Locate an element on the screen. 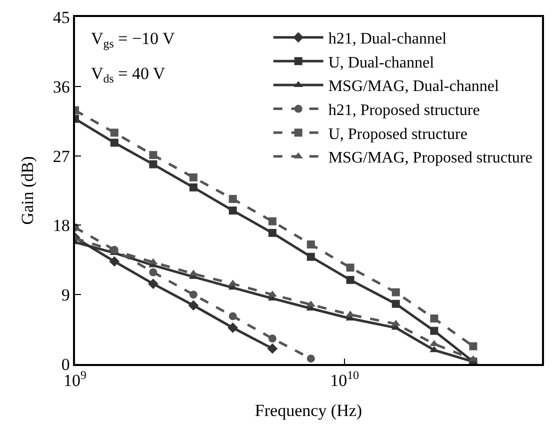 Image resolution: width=552 pixels, height=432 pixels. legend-label: h21, Dual-channel is located at coordinates (388, 39).